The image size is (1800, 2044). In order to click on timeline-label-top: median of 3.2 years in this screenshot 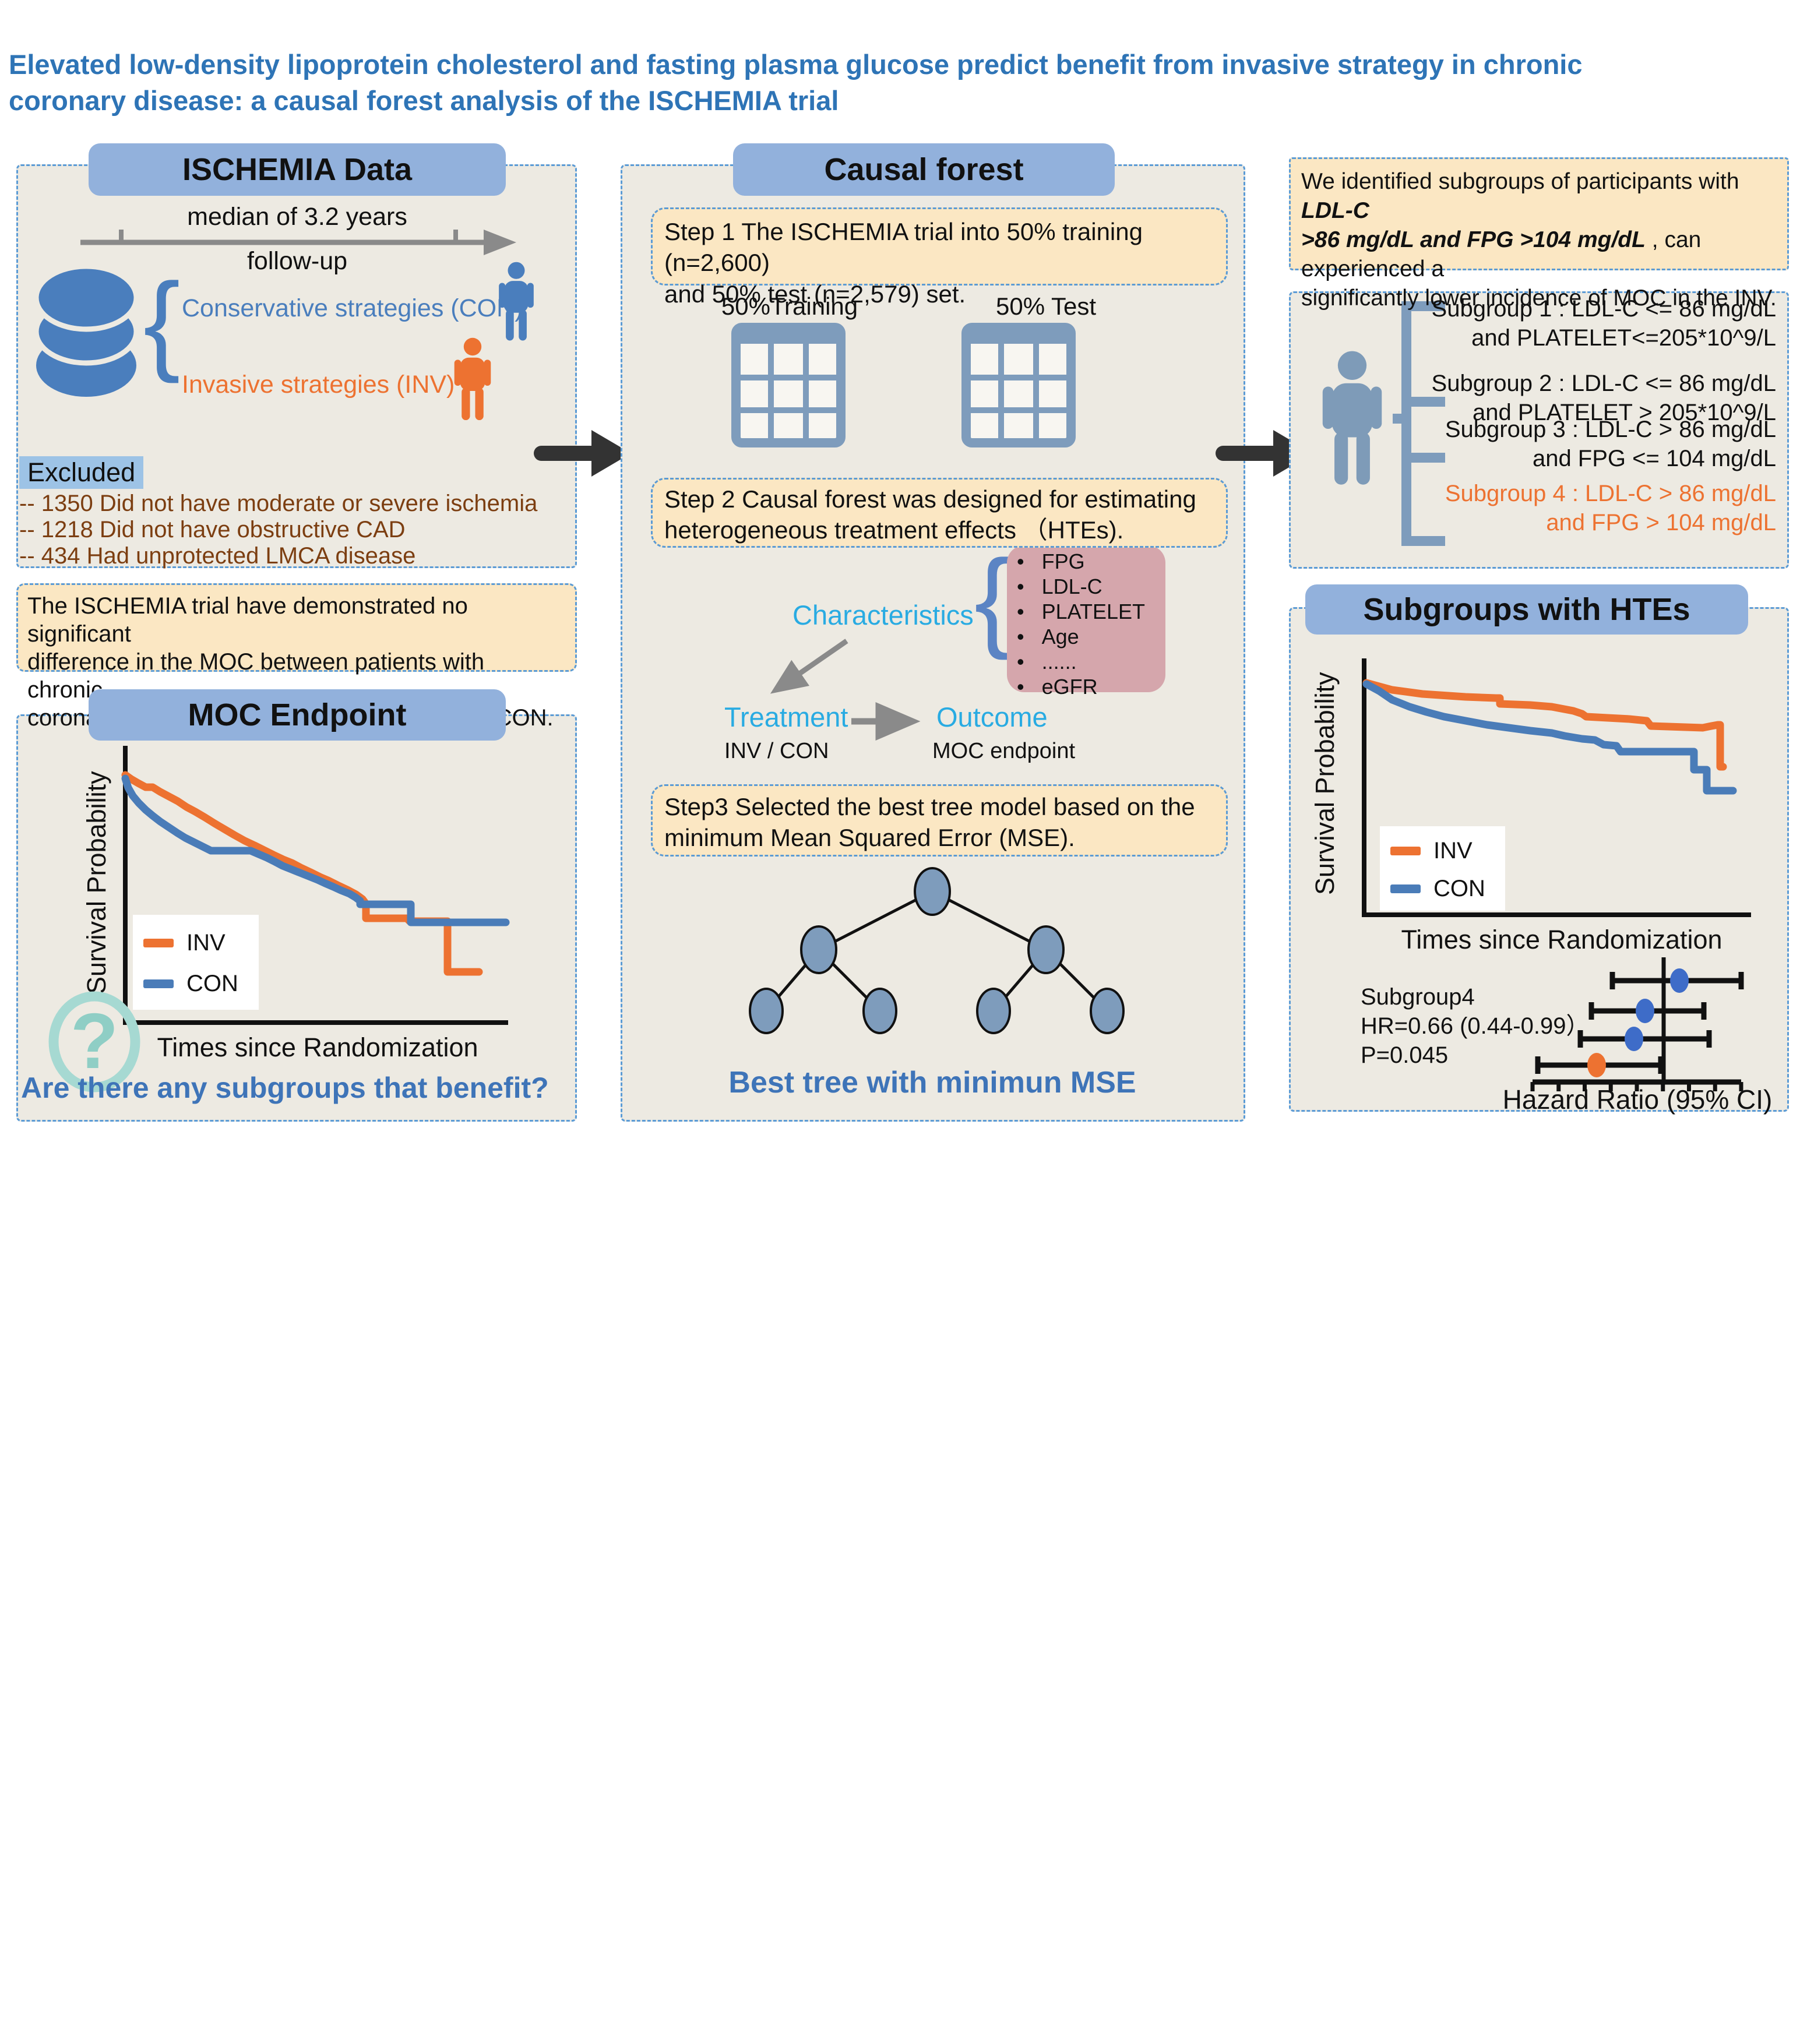, I will do `click(297, 217)`.